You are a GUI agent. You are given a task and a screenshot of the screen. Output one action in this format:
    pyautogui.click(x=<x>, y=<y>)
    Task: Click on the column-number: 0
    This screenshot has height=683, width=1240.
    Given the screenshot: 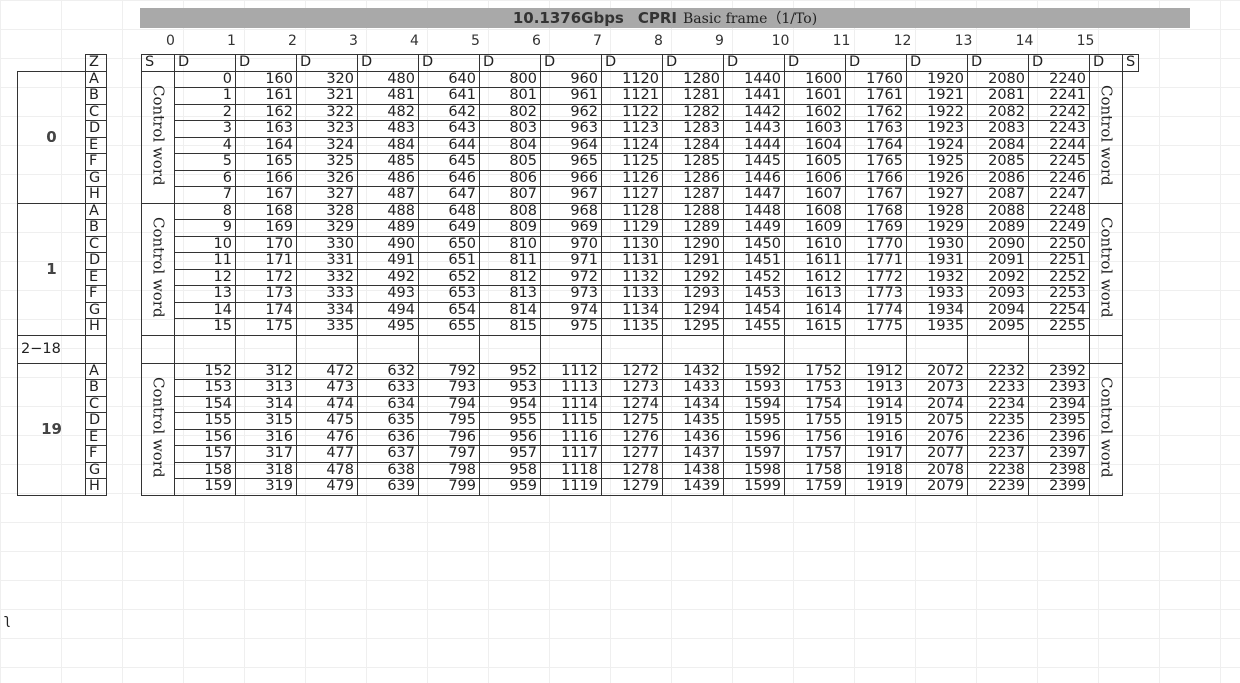 What is the action you would take?
    pyautogui.click(x=170, y=41)
    